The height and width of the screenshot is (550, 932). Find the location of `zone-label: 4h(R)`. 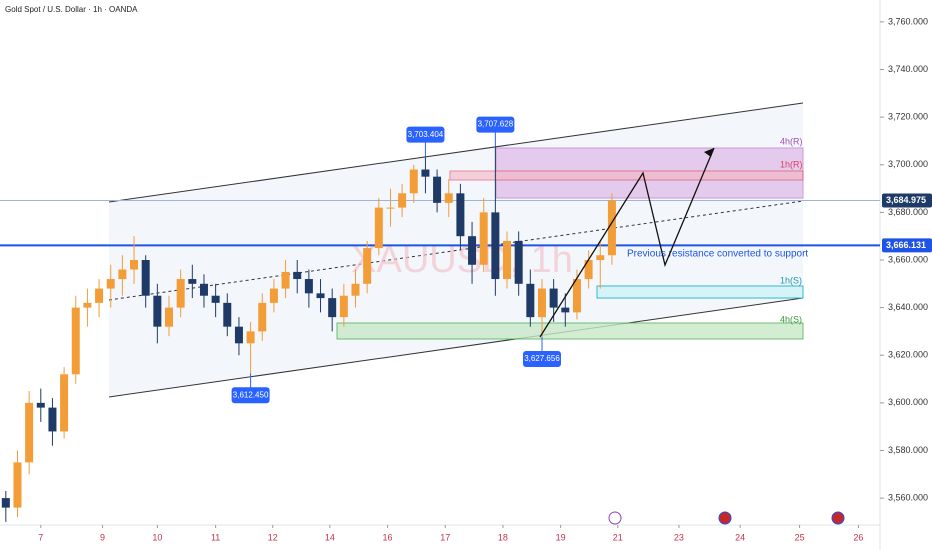

zone-label: 4h(R) is located at coordinates (791, 141).